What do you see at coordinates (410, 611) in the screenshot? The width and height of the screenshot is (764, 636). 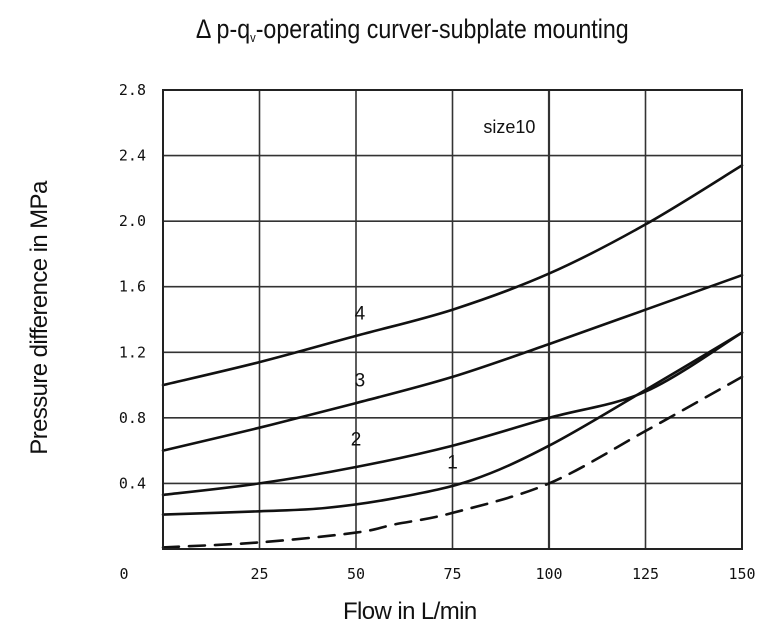 I see `x-axis-label: Flow in L/min` at bounding box center [410, 611].